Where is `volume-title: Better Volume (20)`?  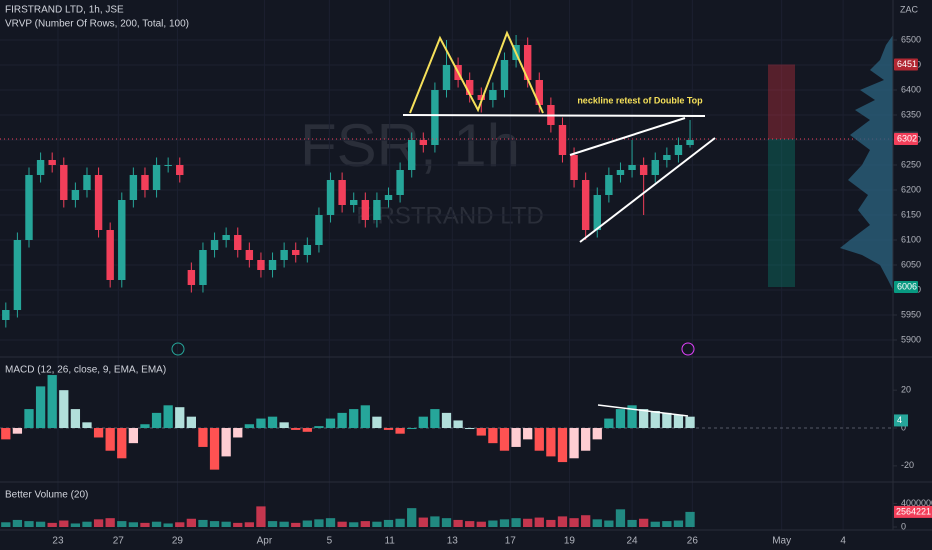
volume-title: Better Volume (20) is located at coordinates (46, 495).